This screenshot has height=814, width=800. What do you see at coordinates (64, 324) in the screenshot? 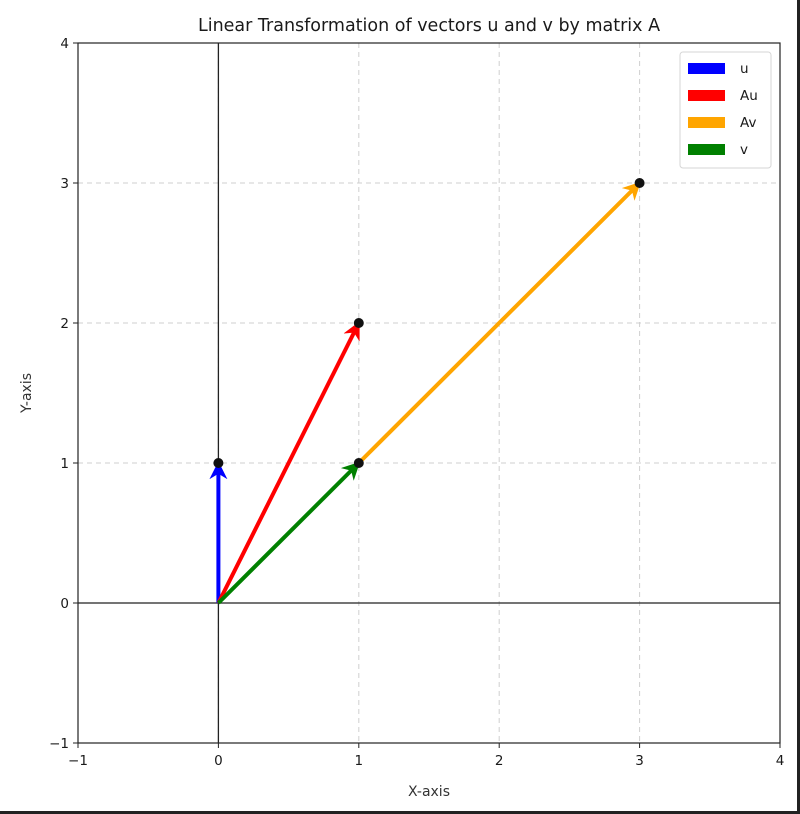
I see `y-tick-label: 2` at bounding box center [64, 324].